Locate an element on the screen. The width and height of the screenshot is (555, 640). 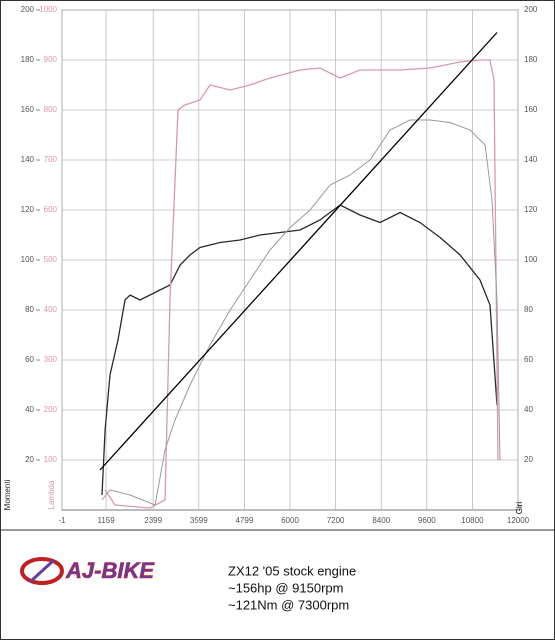
caption-line: ~156hp @ 9150rpm is located at coordinates (285, 587).